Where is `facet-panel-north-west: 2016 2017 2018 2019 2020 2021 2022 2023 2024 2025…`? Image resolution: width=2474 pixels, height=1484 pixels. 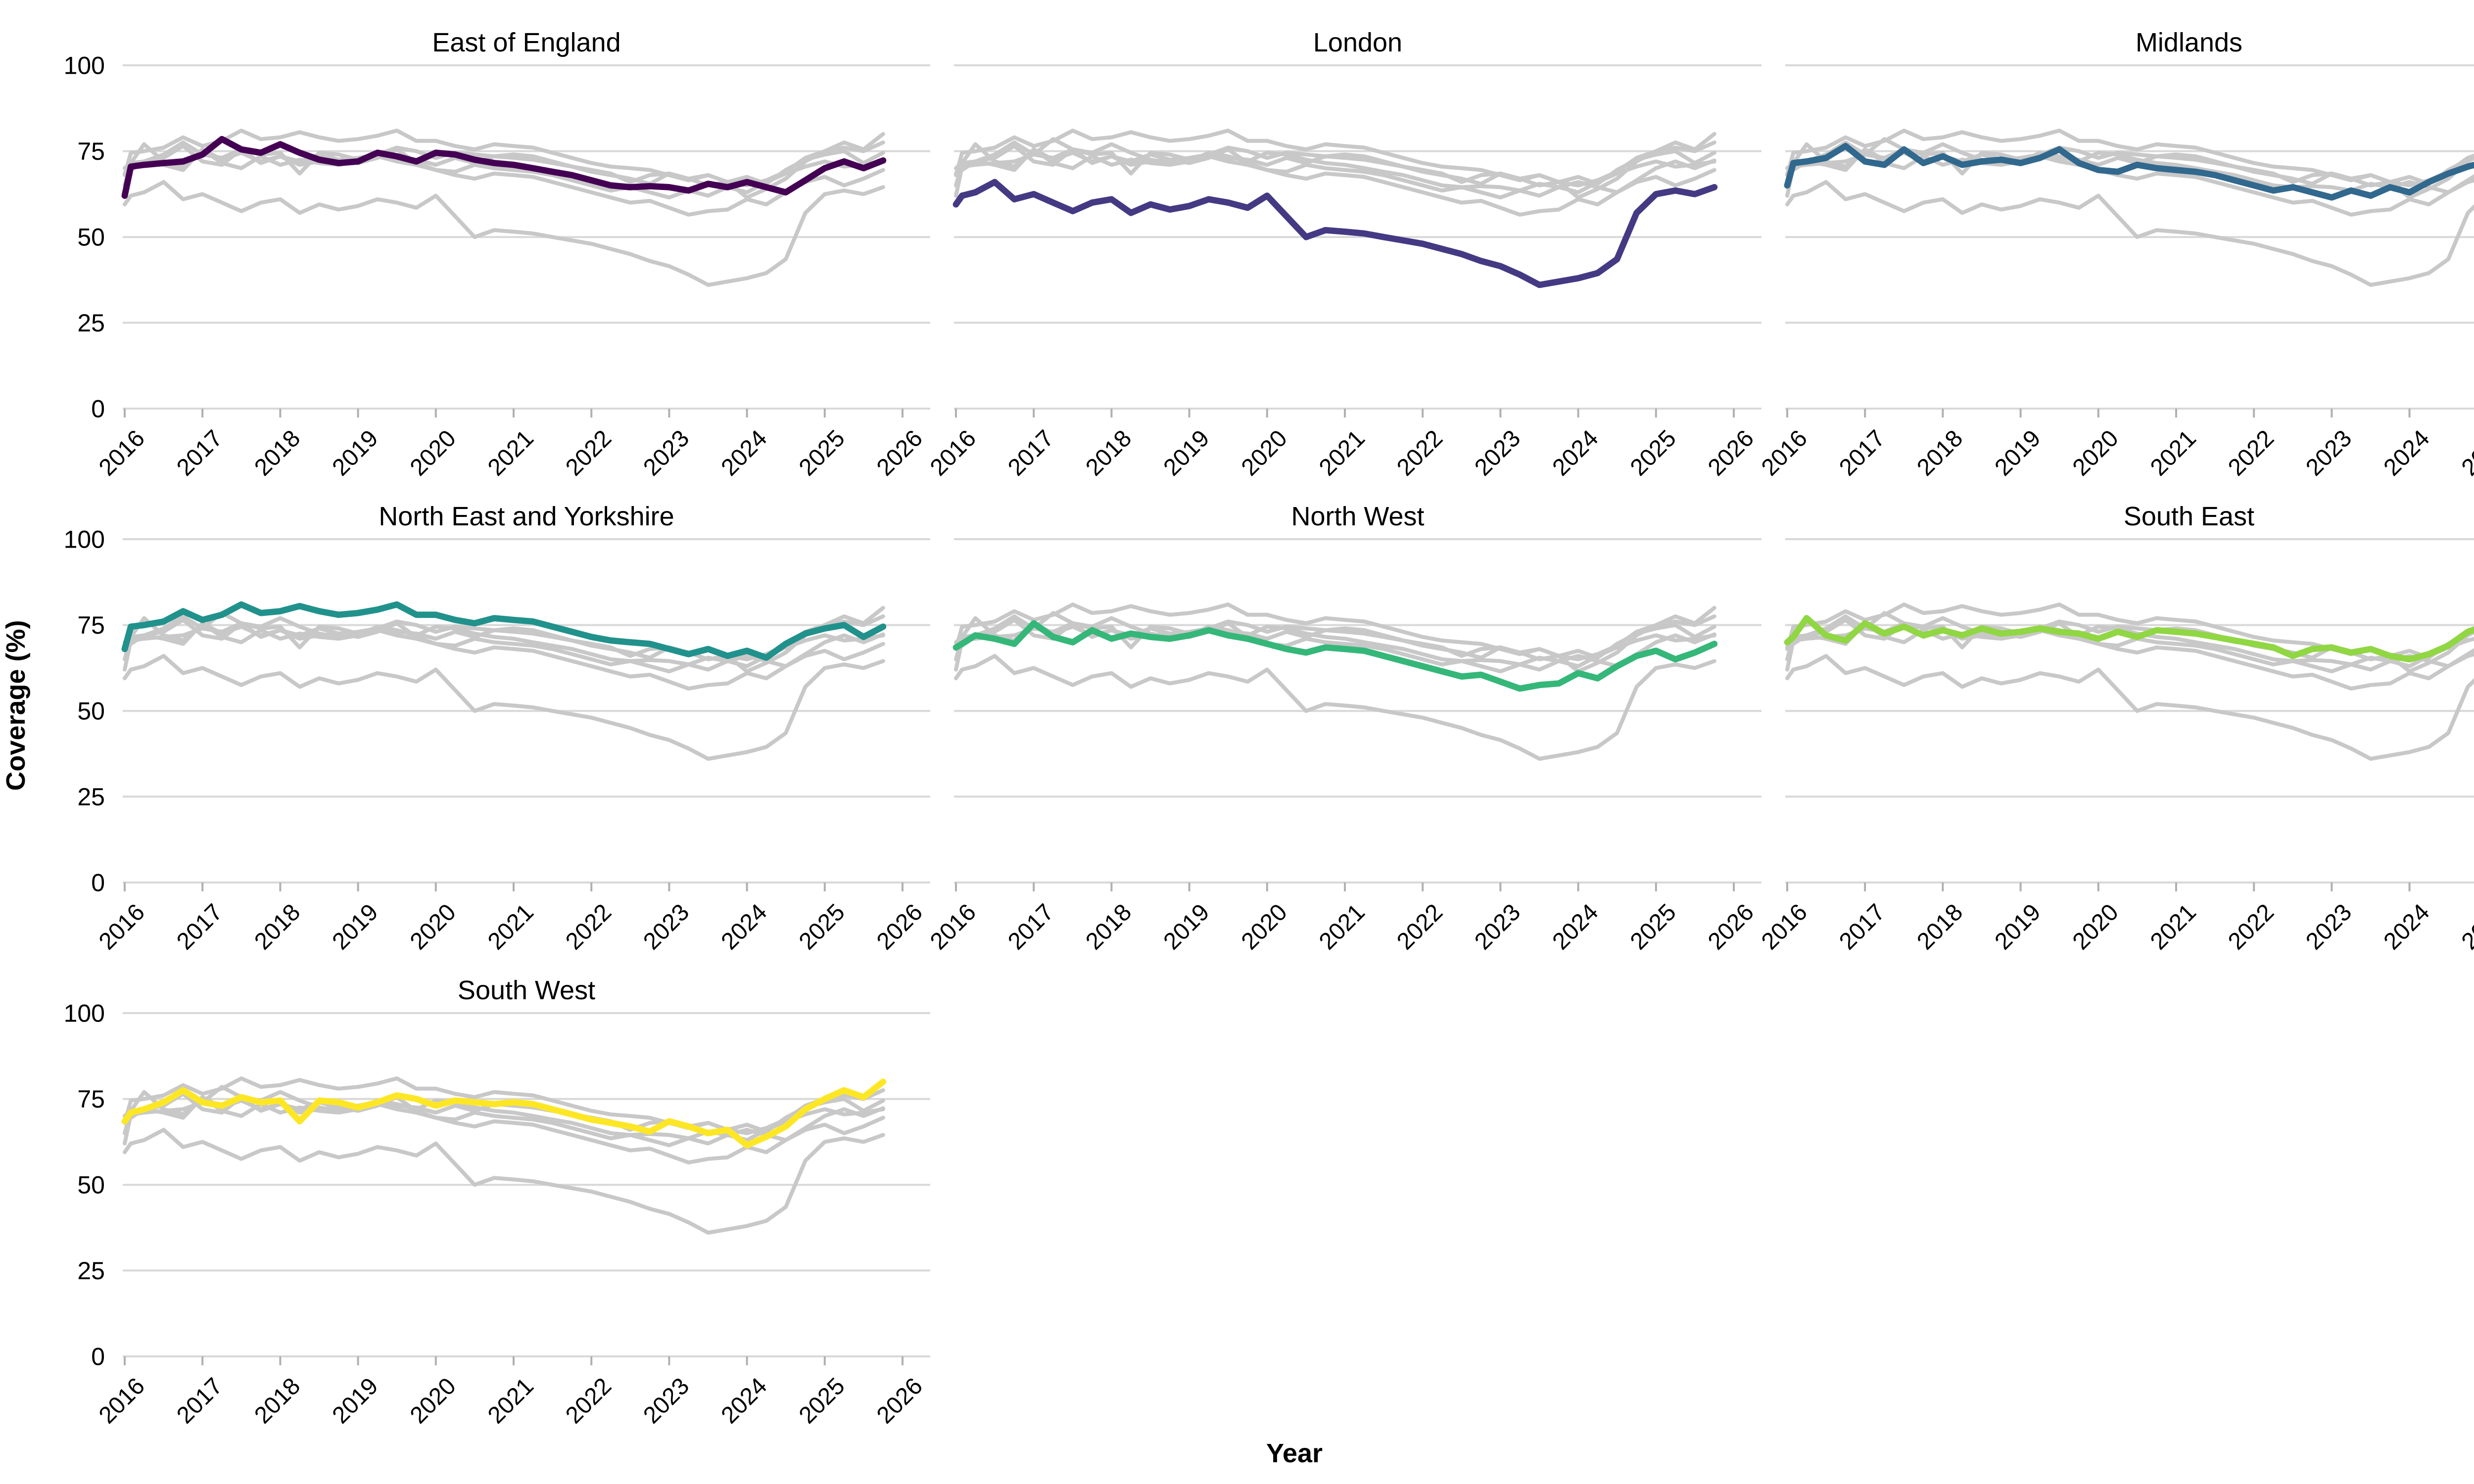 facet-panel-north-west: 2016 2017 2018 2019 2020 2021 2022 2023 2024 2025… is located at coordinates (1343, 728).